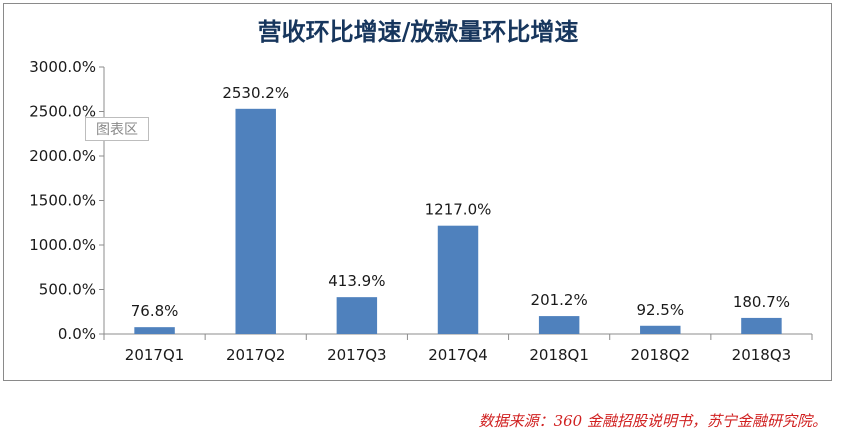 Image resolution: width=841 pixels, height=440 pixels. Describe the element at coordinates (761, 302) in the screenshot. I see `data-label-2018Q3: 180.7%` at that location.